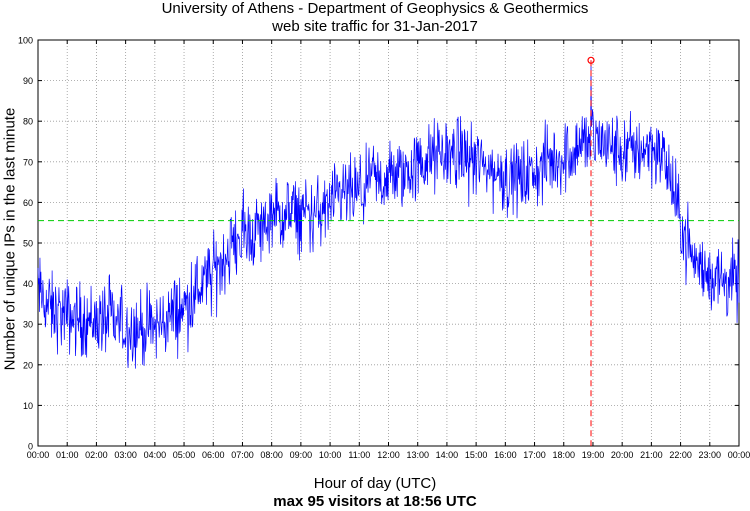  I want to click on y-tick-label-70: 70, so click(28, 162).